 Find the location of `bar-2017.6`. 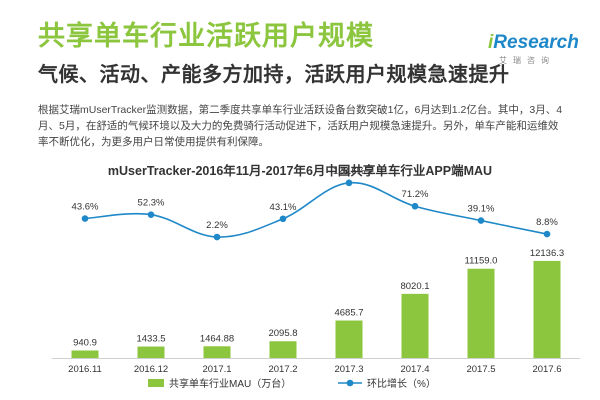

bar-2017.6 is located at coordinates (547, 309).